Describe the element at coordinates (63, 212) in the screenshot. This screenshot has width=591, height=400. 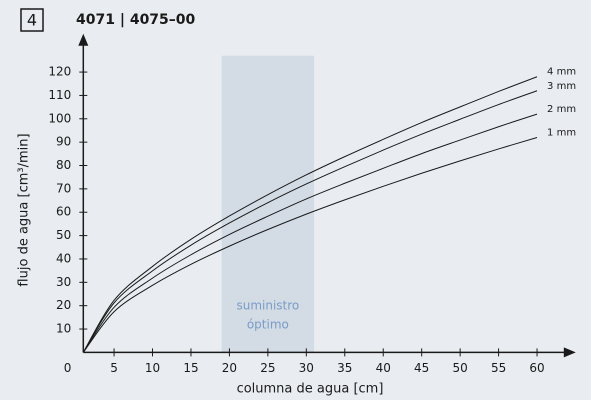
I see `y-tick-label: 60` at that location.